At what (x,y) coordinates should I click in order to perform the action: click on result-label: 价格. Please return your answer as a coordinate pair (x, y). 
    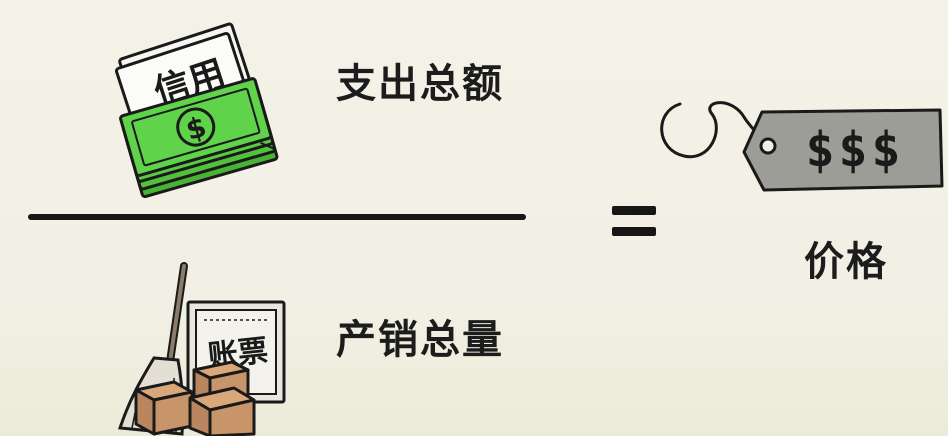
    Looking at the image, I should click on (846, 262).